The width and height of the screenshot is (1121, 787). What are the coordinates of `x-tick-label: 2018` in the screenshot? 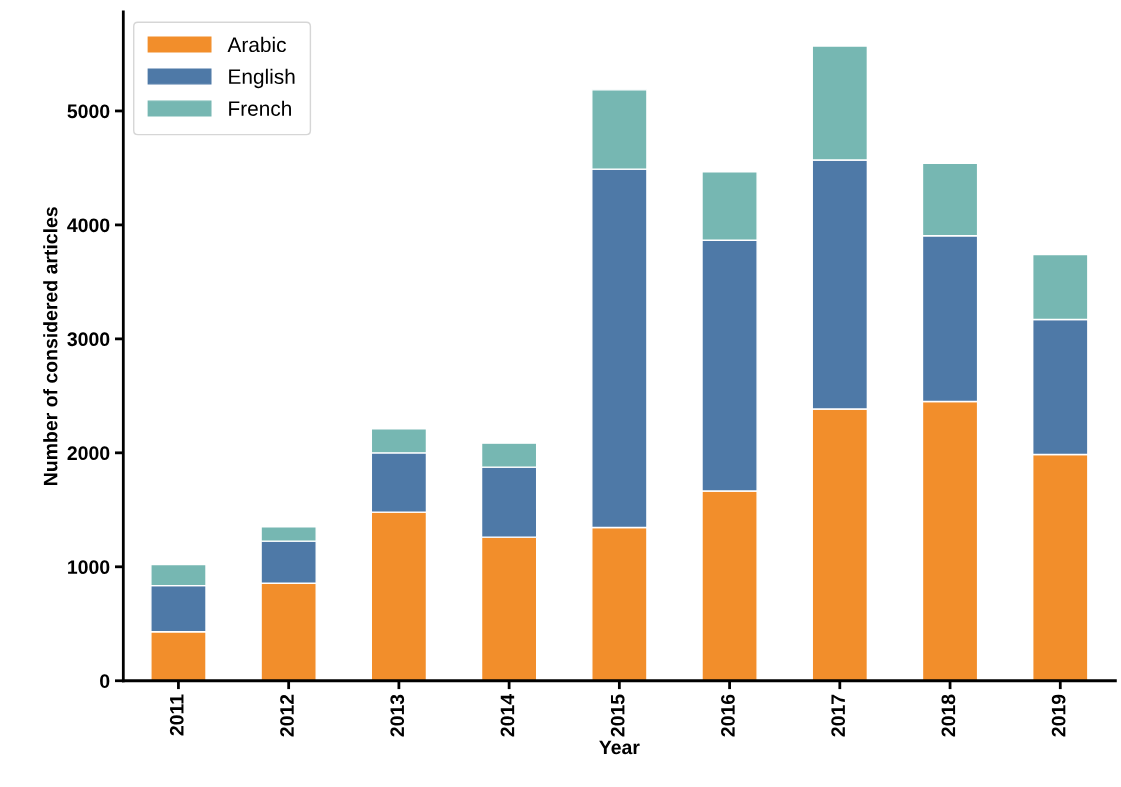 It's located at (948, 715).